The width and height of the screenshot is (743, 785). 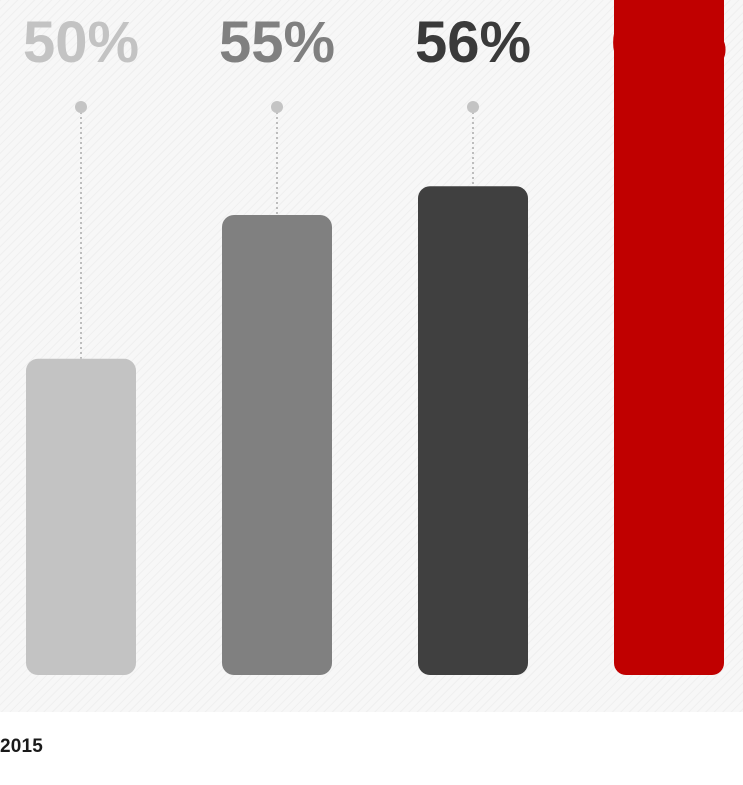 What do you see at coordinates (277, 42) in the screenshot?
I see `data-label: 55%` at bounding box center [277, 42].